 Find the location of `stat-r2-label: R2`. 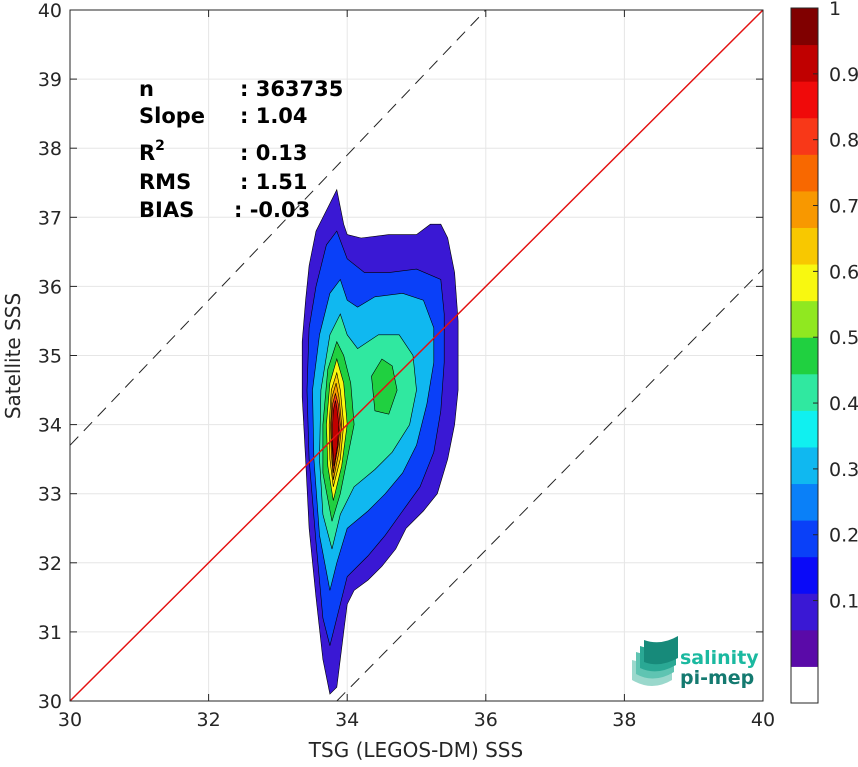

stat-r2-label: R2 is located at coordinates (152, 151).